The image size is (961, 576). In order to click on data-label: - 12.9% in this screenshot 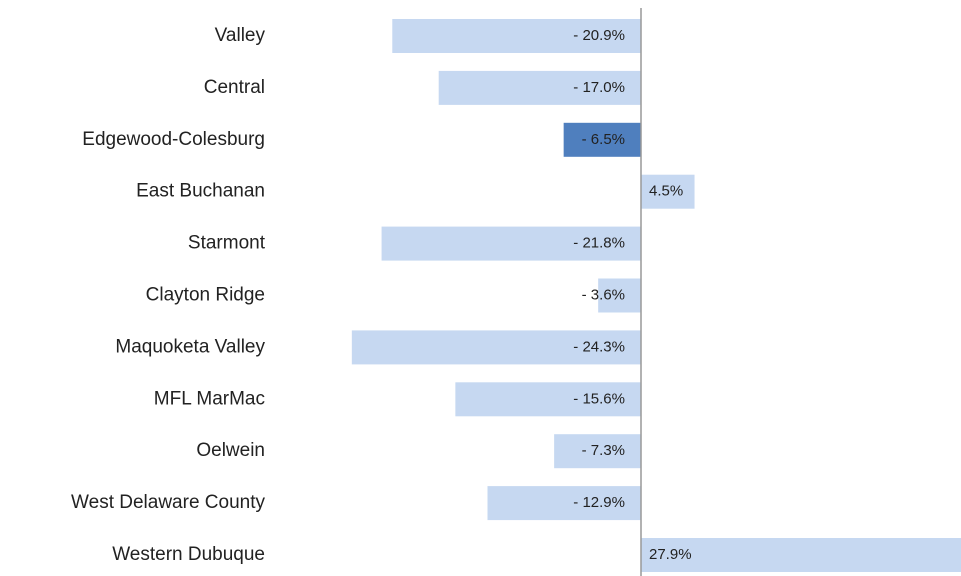, I will do `click(599, 502)`.